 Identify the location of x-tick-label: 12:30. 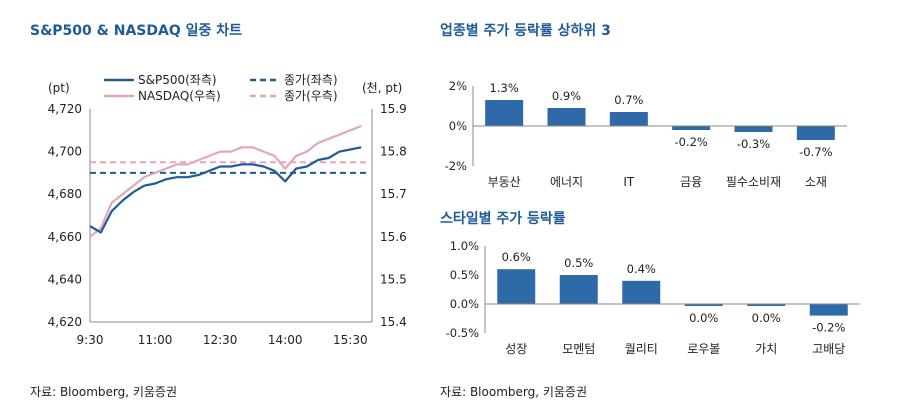
(220, 340).